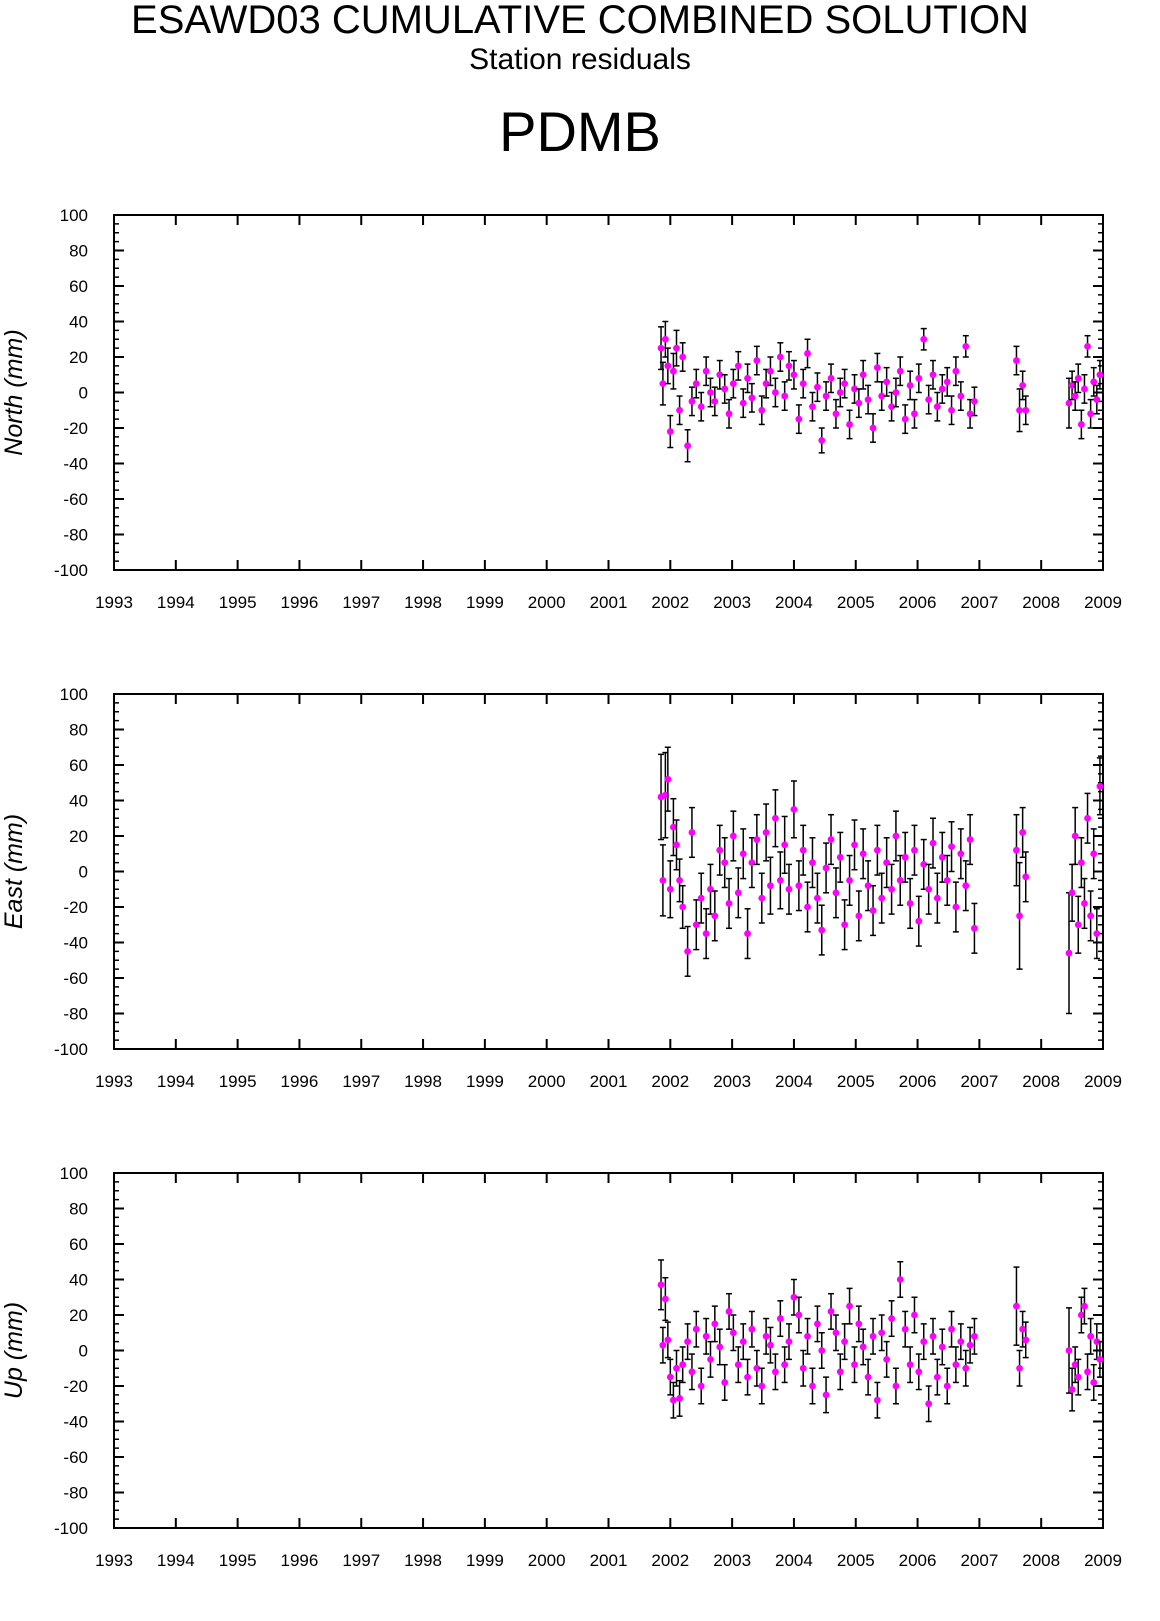 This screenshot has width=1160, height=1621. I want to click on east-ytick-label: -40, so click(75, 943).